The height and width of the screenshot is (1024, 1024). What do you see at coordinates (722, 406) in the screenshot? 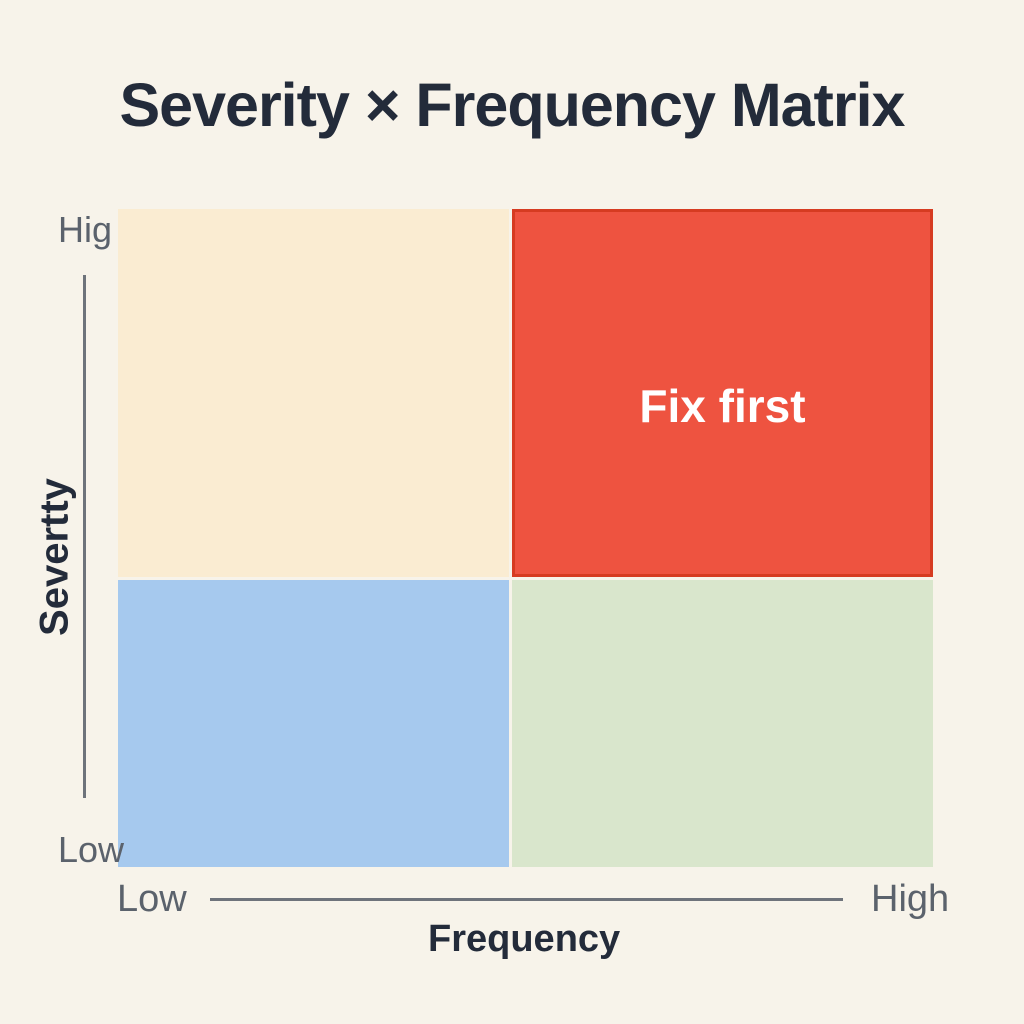
I see `fix-first-label: Fix first` at bounding box center [722, 406].